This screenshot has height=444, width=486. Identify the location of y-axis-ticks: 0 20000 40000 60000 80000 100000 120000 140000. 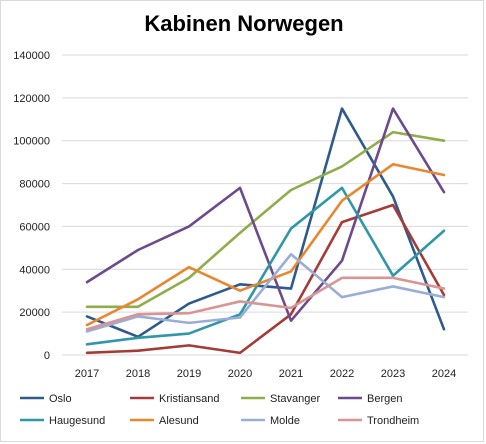
(31, 206).